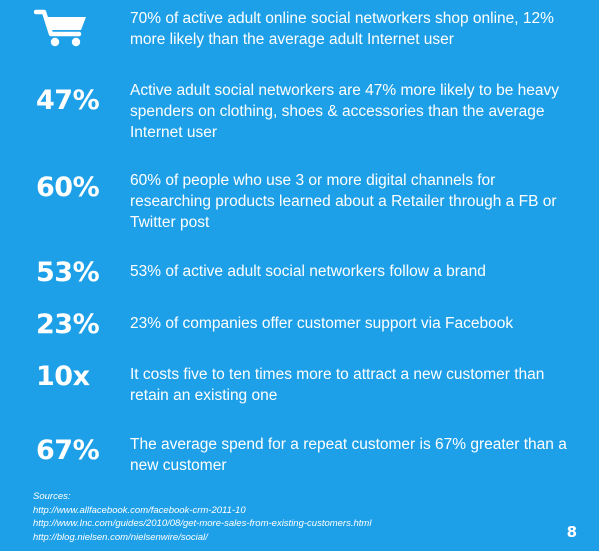 The height and width of the screenshot is (551, 599). I want to click on stat-value: 53%, so click(68, 272).